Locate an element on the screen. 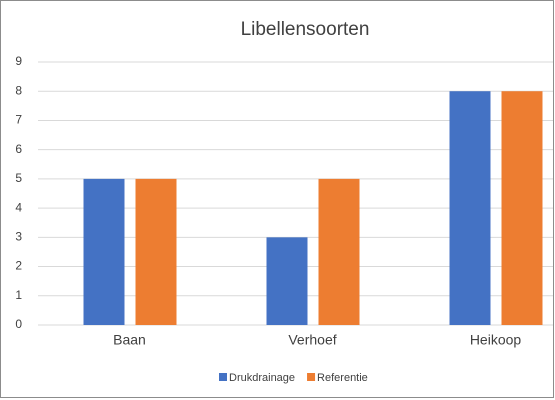 This screenshot has height=400, width=555. chart-title: Libellensoorten is located at coordinates (305, 29).